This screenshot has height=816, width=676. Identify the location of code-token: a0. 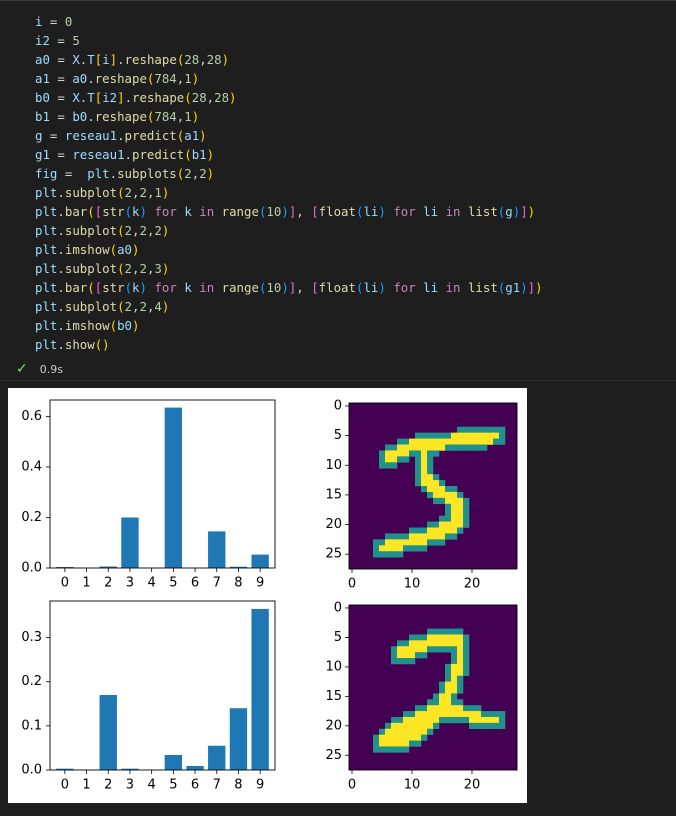
(125, 249).